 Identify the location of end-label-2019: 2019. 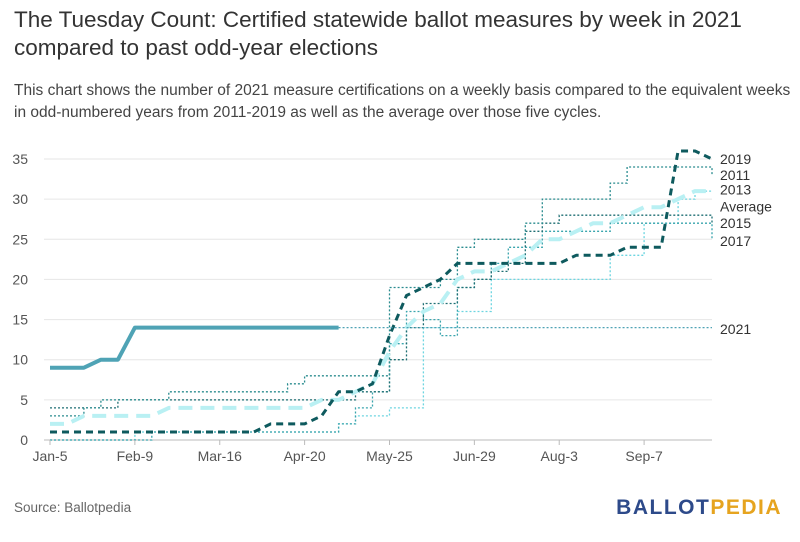
(735, 159).